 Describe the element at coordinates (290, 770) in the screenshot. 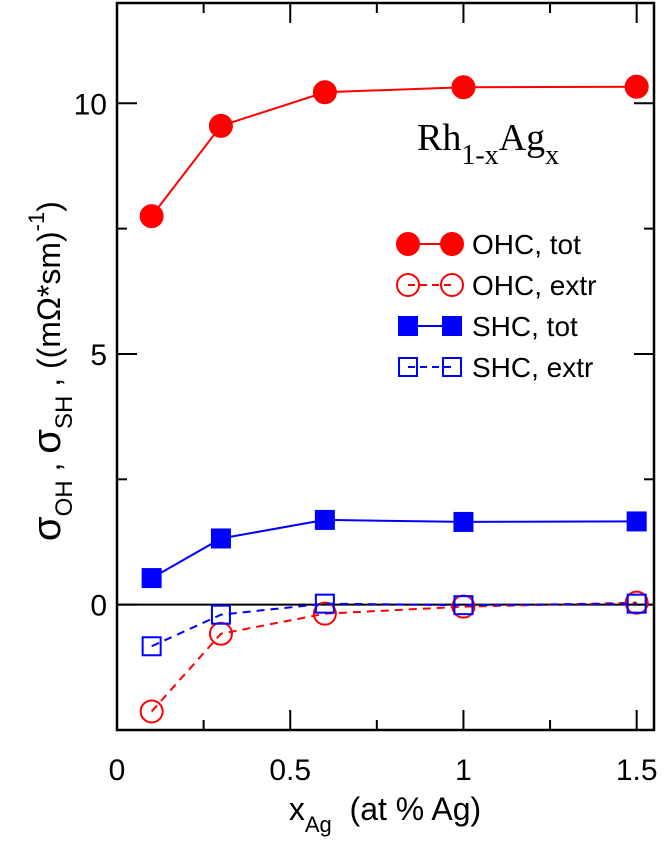

I see `x-tick-label: 0.5` at that location.